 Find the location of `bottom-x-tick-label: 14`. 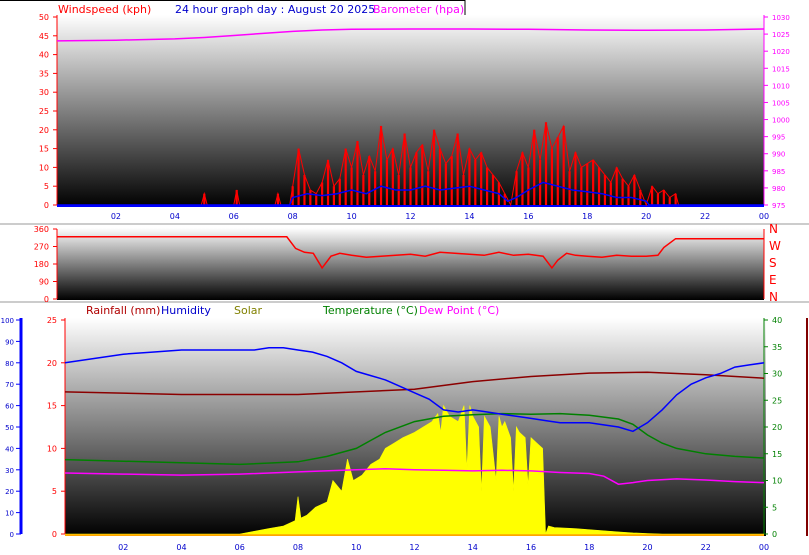

bottom-x-tick-label: 14 is located at coordinates (473, 547).